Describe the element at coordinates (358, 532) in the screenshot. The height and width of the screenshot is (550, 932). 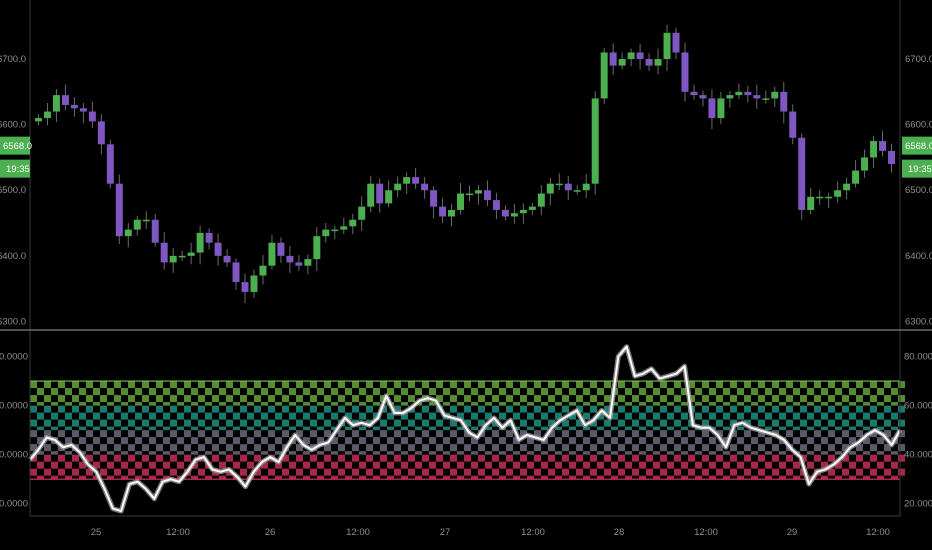
I see `time-tick: 12:00` at that location.